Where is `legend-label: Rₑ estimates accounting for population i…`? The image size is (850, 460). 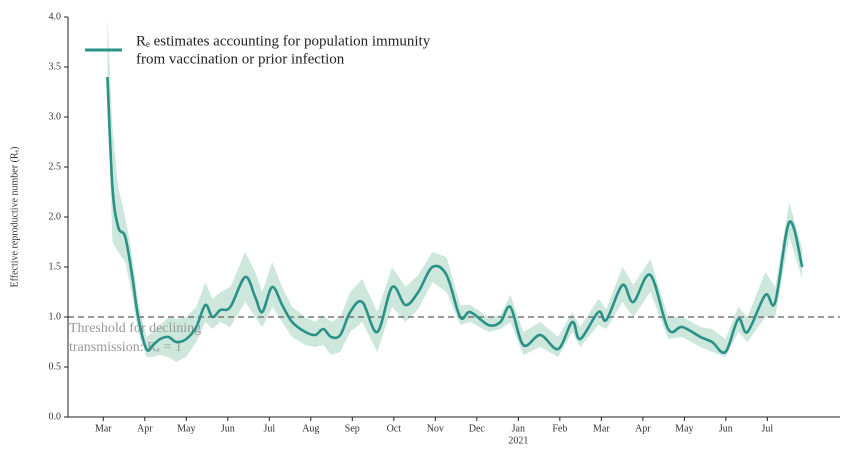
legend-label: Rₑ estimates accounting for population i… is located at coordinates (283, 41).